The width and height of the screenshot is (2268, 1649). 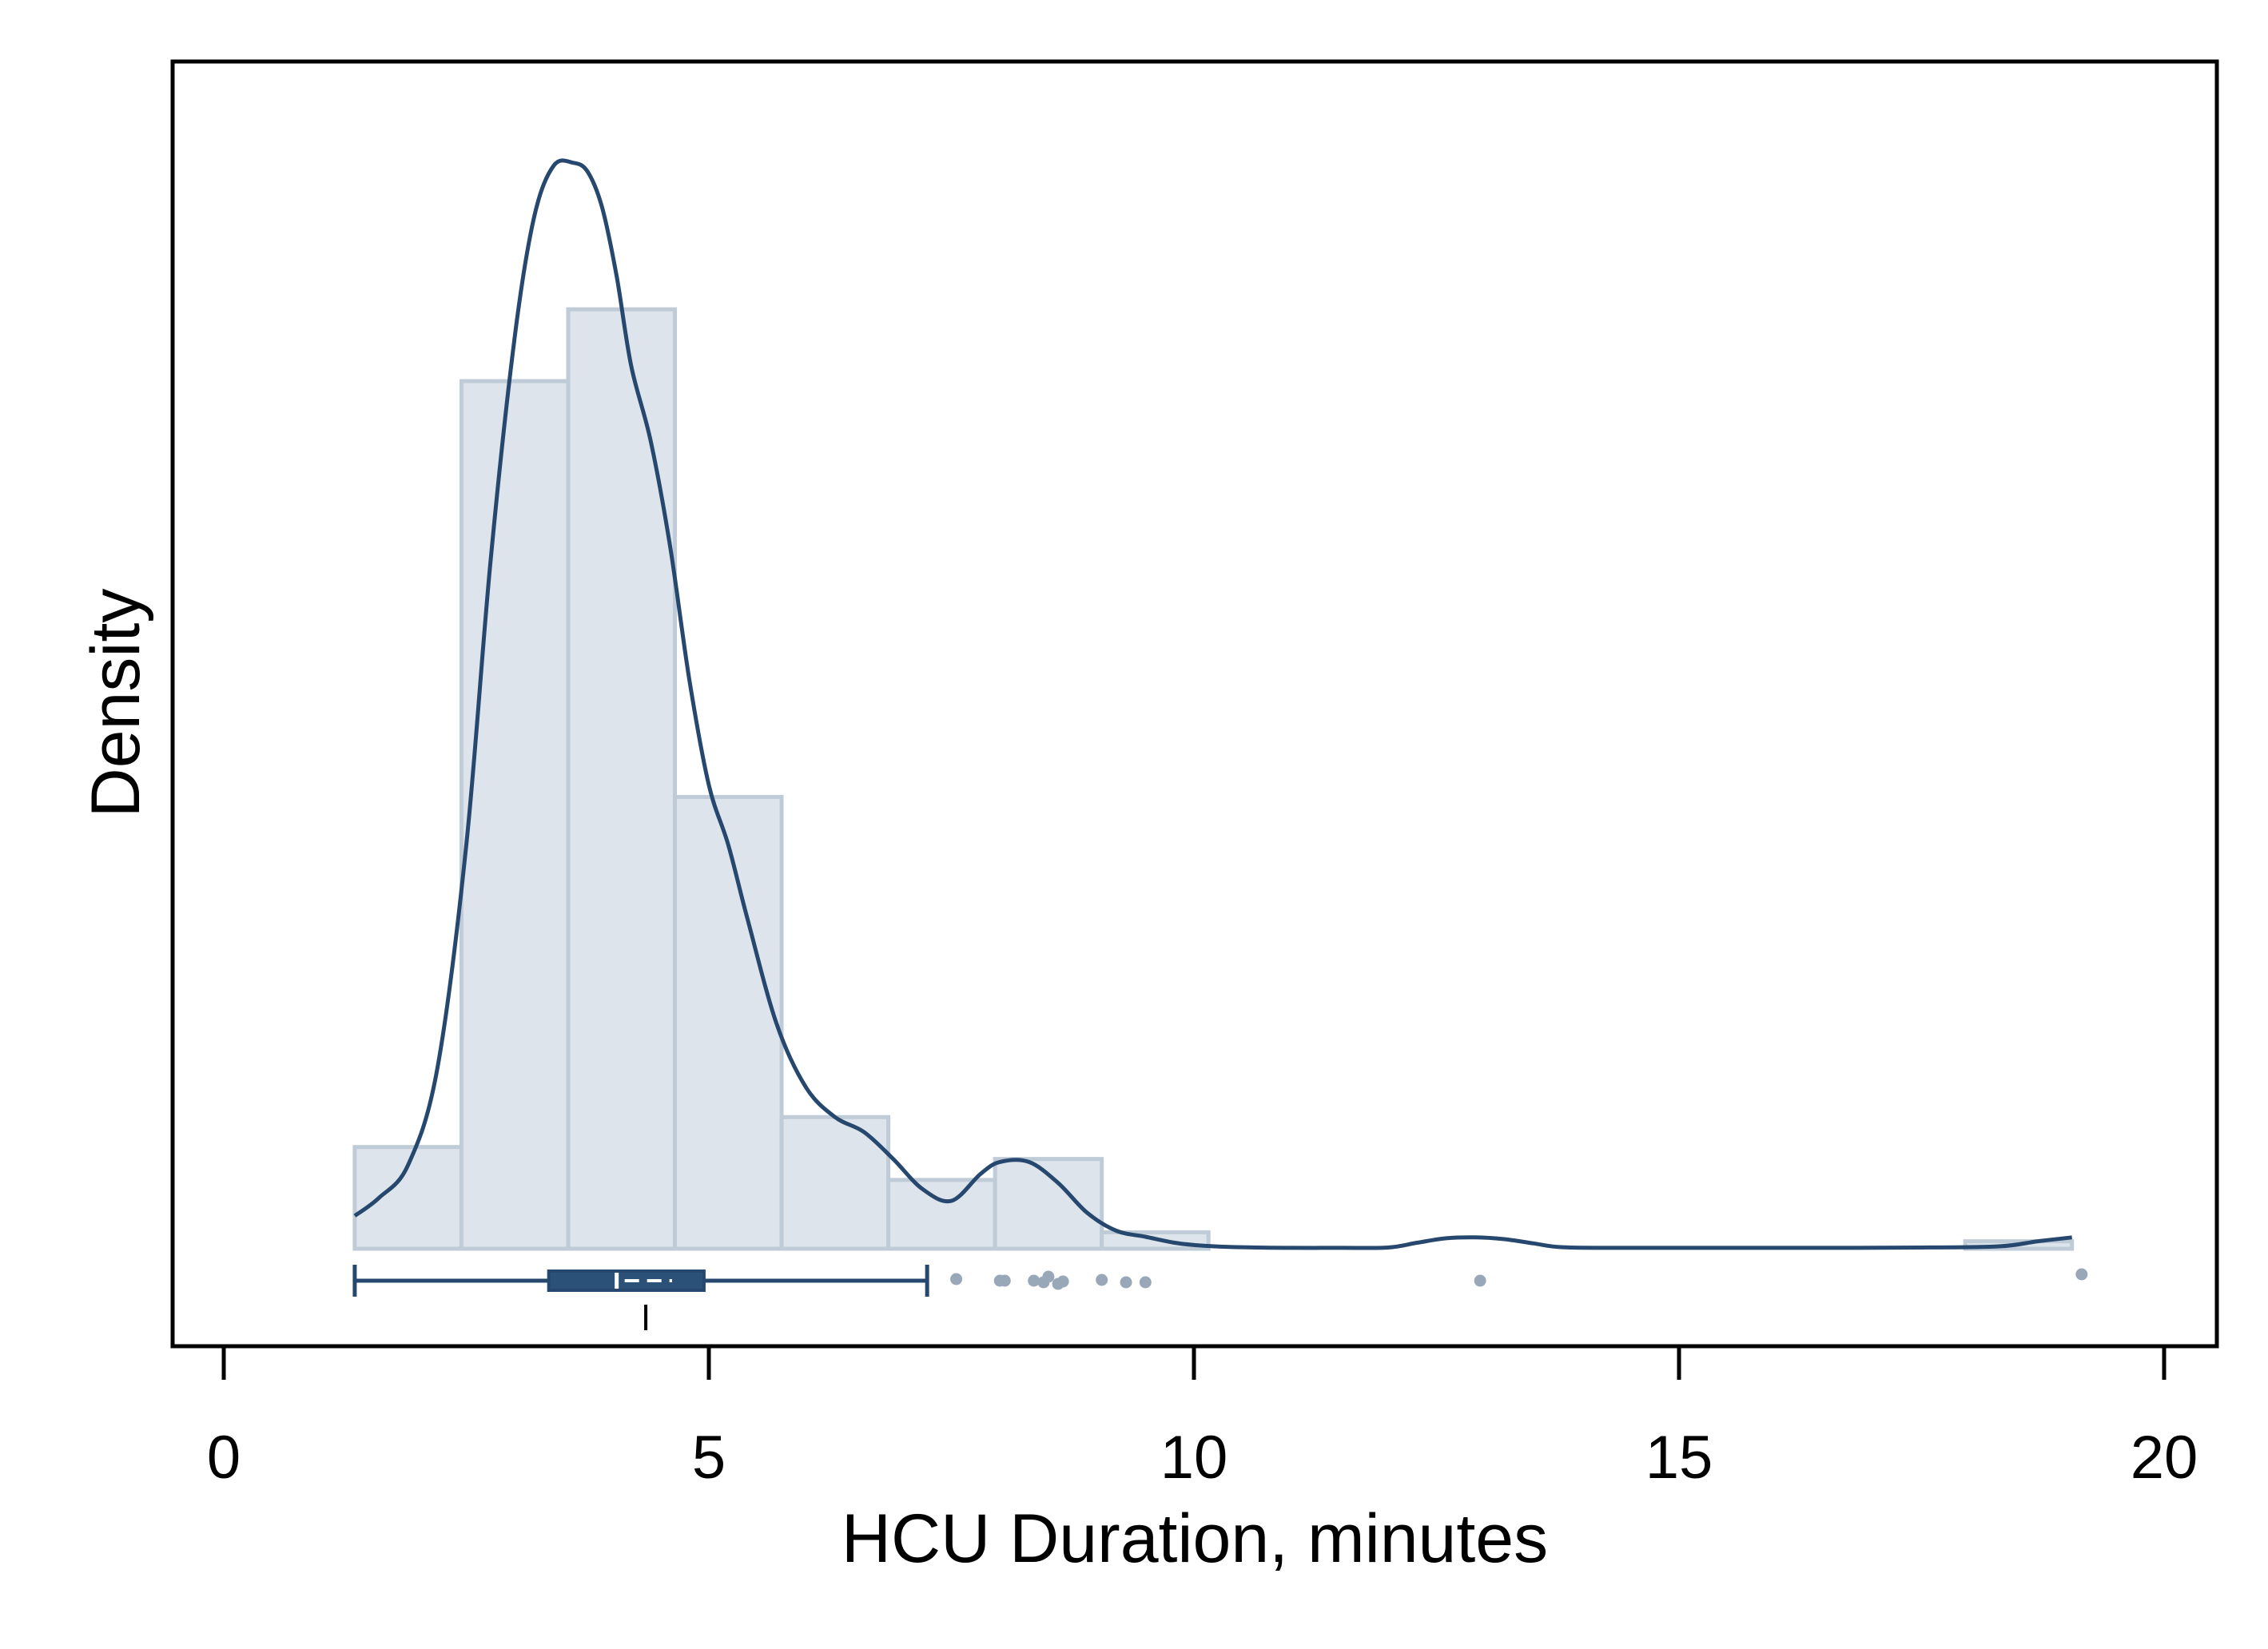 What do you see at coordinates (1202, 1419) in the screenshot?
I see `x-axis: 0 5 10 15 20` at bounding box center [1202, 1419].